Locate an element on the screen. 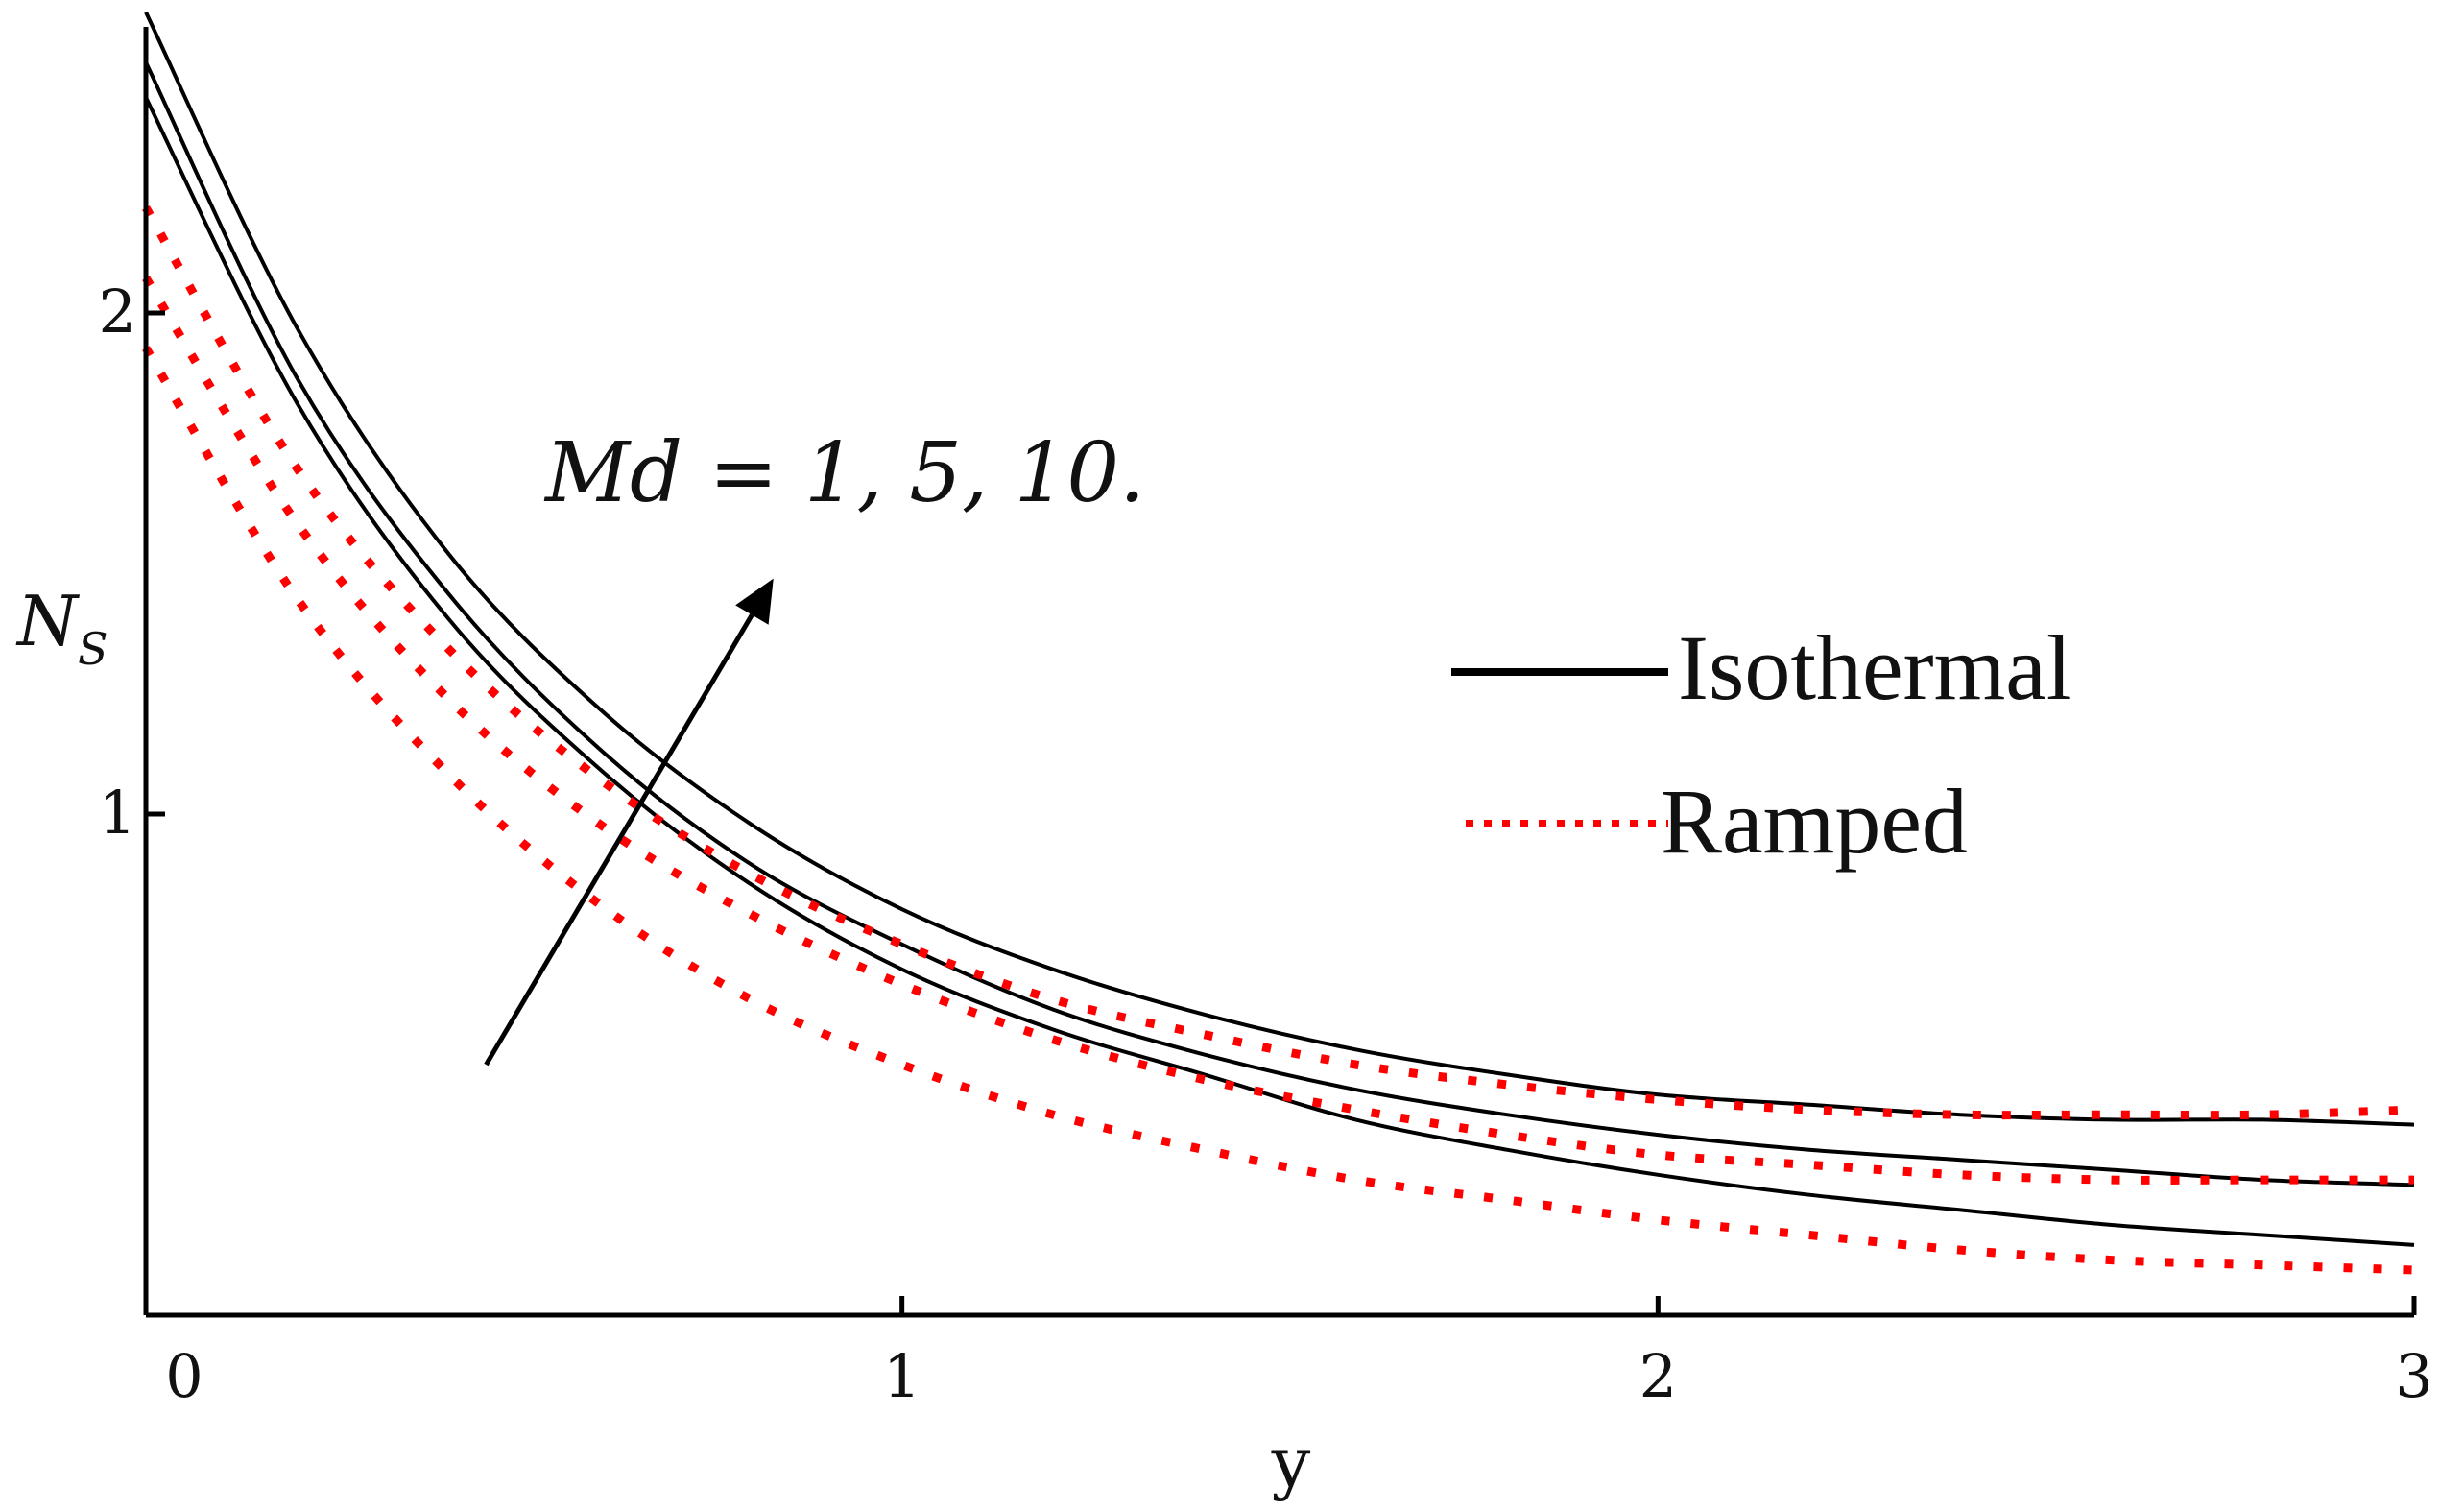 The width and height of the screenshot is (2464, 1511). legend: Isothermal Ramped is located at coordinates (1761, 745).